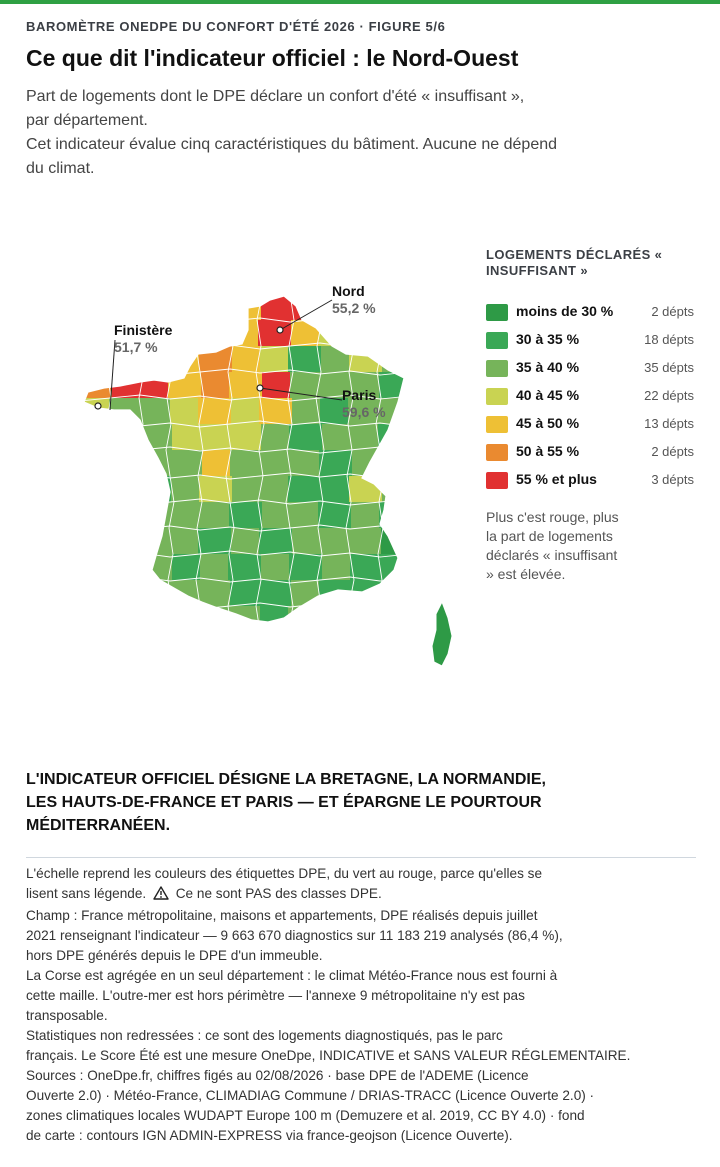 The height and width of the screenshot is (1167, 720). I want to click on france-outline, so click(244, 459).